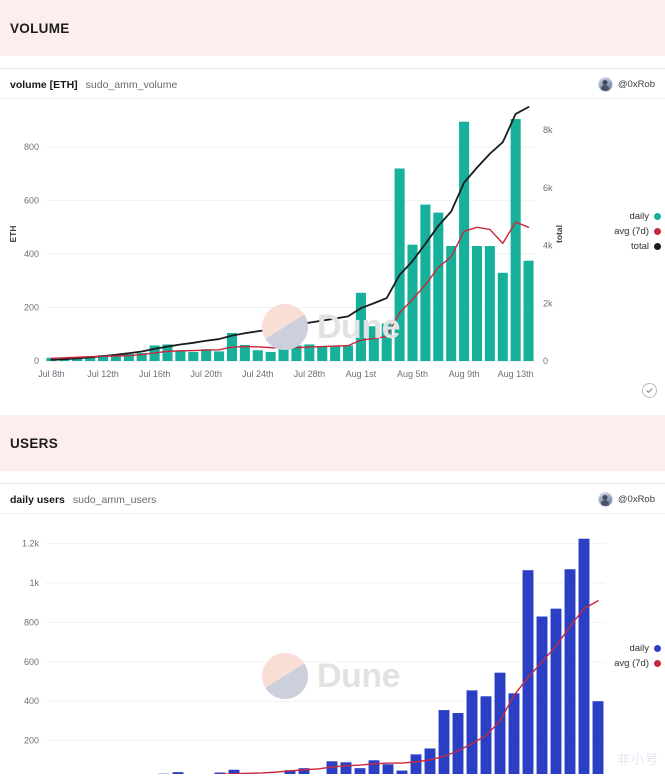 This screenshot has width=665, height=779. I want to click on volume-xtick-label: Jul 28th, so click(310, 374).